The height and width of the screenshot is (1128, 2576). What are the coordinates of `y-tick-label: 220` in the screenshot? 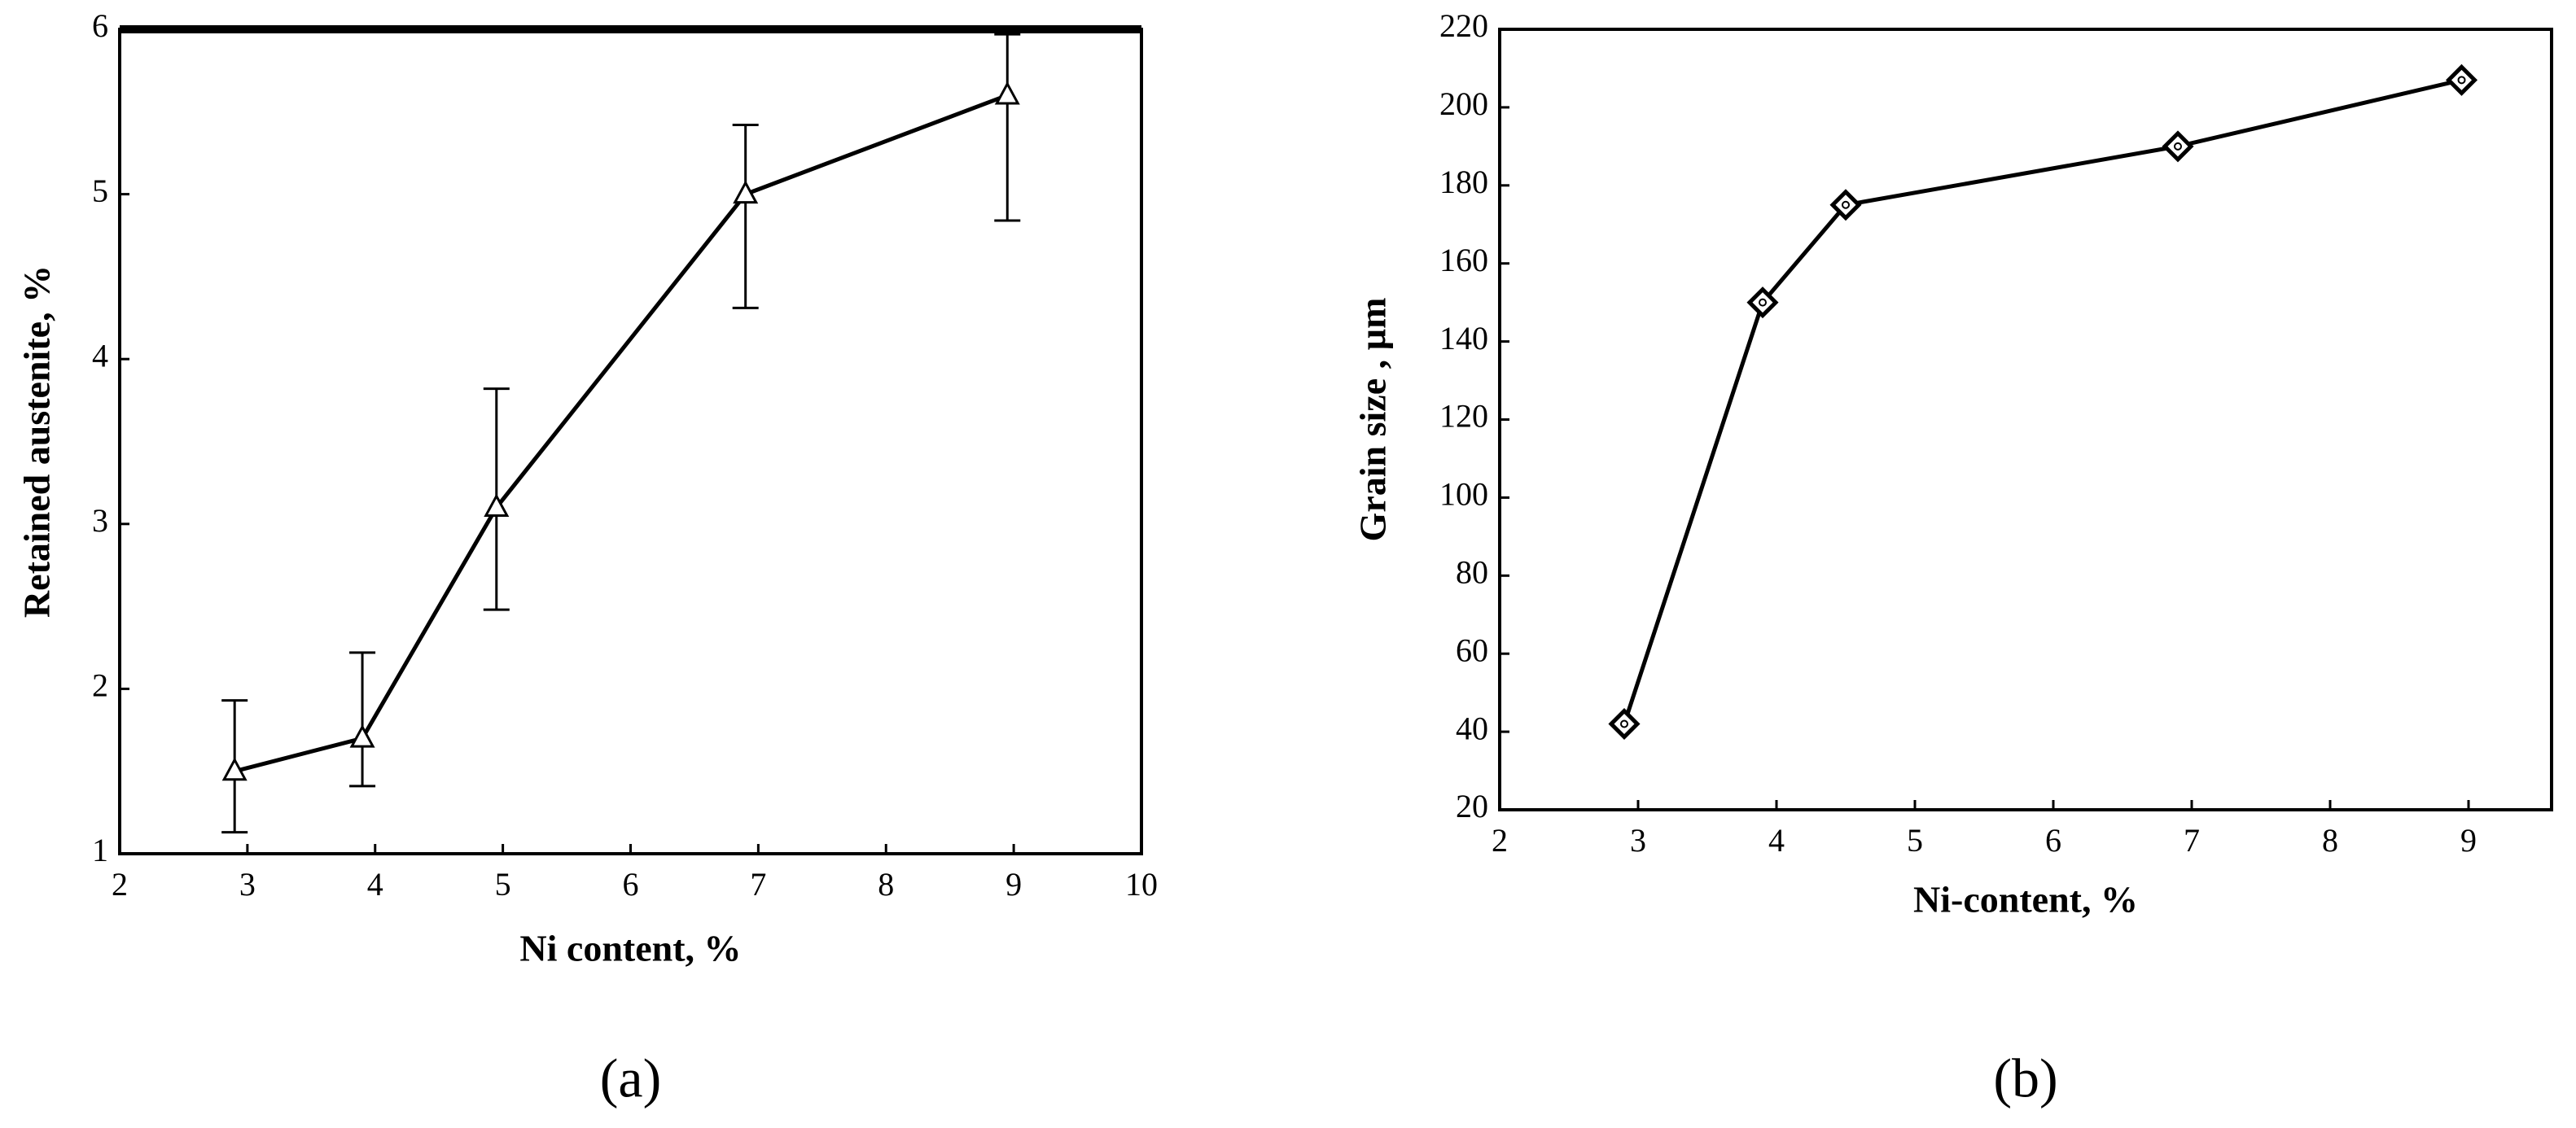 It's located at (1463, 25).